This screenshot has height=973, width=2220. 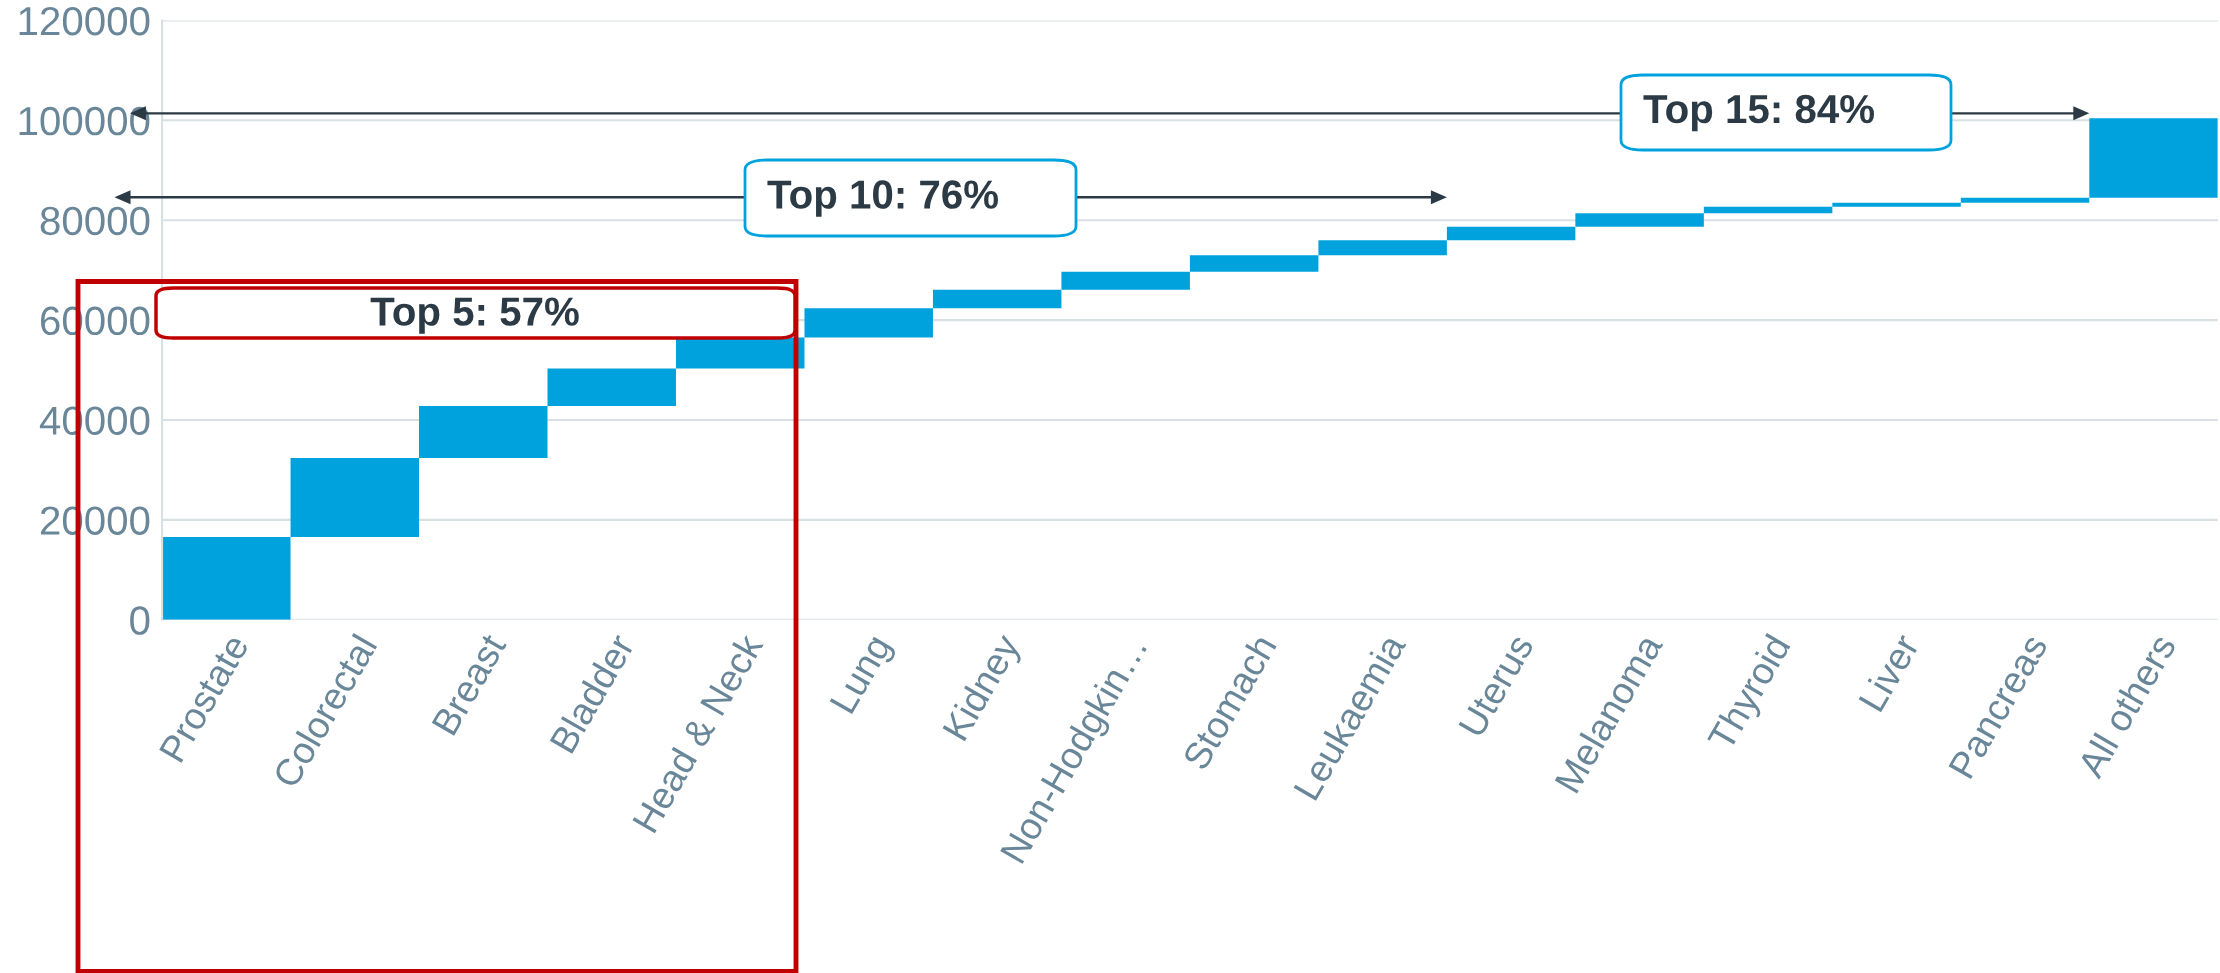 What do you see at coordinates (140, 620) in the screenshot?
I see `y-tick-label: 0` at bounding box center [140, 620].